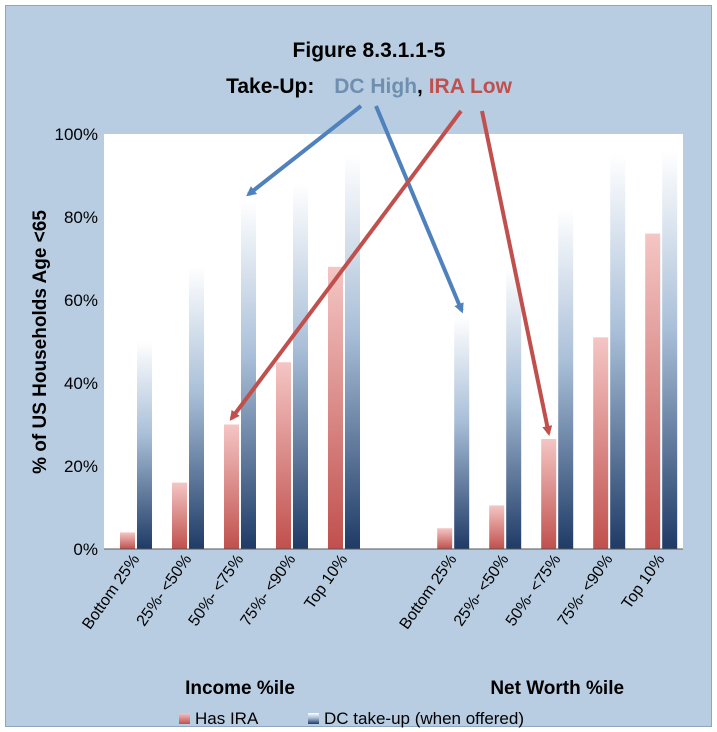 The height and width of the screenshot is (732, 717). What do you see at coordinates (81, 383) in the screenshot?
I see `y-tick-label: 40%` at bounding box center [81, 383].